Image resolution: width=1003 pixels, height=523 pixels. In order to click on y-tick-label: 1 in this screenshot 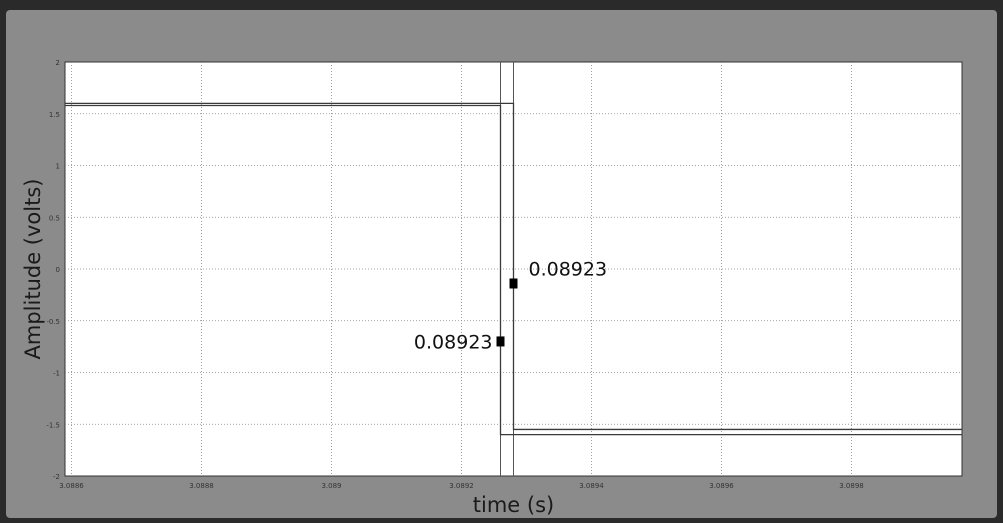, I will do `click(58, 167)`.